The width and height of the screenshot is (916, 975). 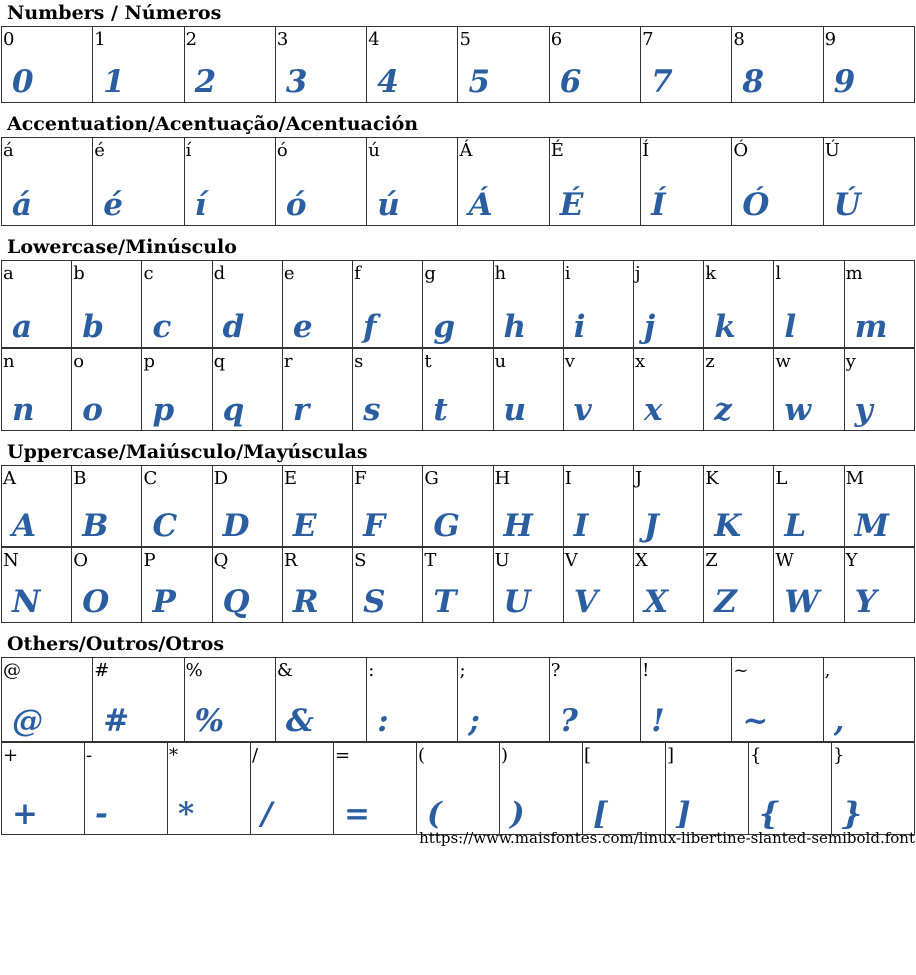 I want to click on glyph-label: W, so click(x=784, y=560).